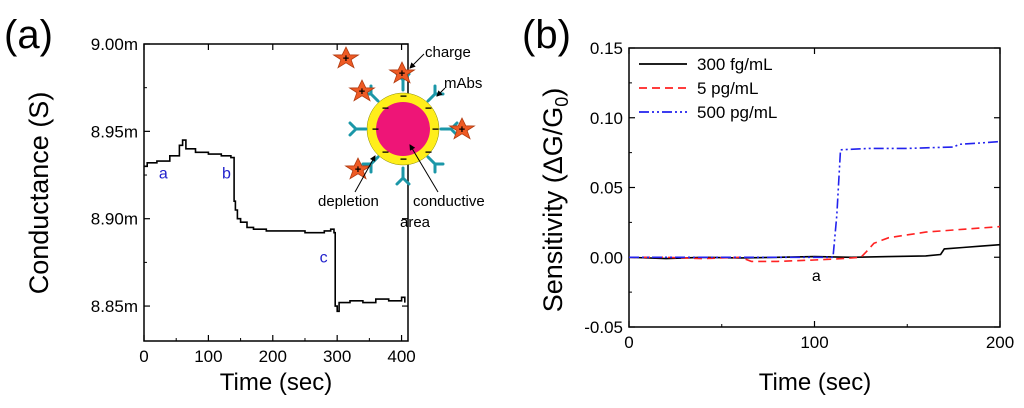 The image size is (1024, 408). I want to click on ylabel-main: Sensitivity (ΔG/G, so click(553, 210).